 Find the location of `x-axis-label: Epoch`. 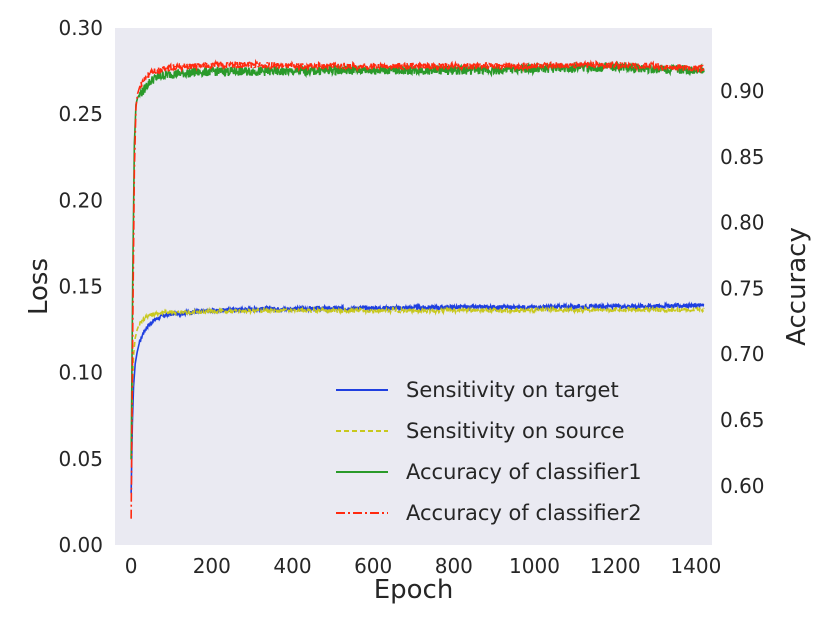

x-axis-label: Epoch is located at coordinates (414, 590).